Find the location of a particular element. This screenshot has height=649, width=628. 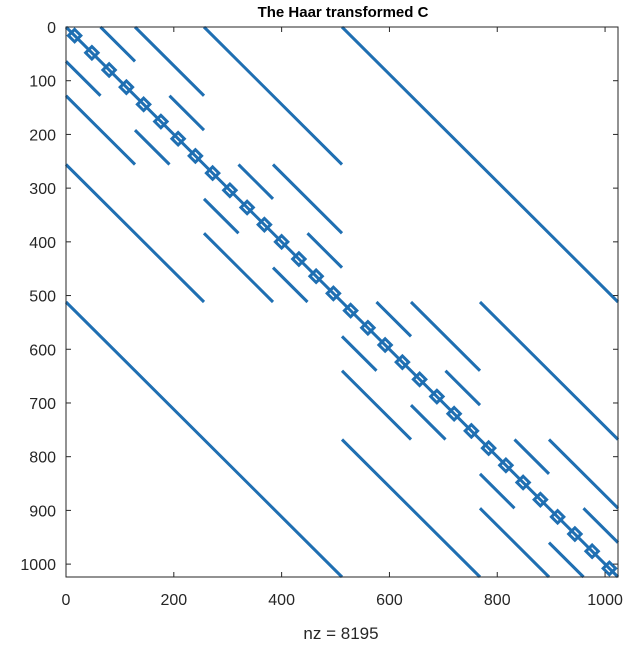

x-tick-label: 600 is located at coordinates (389, 600).